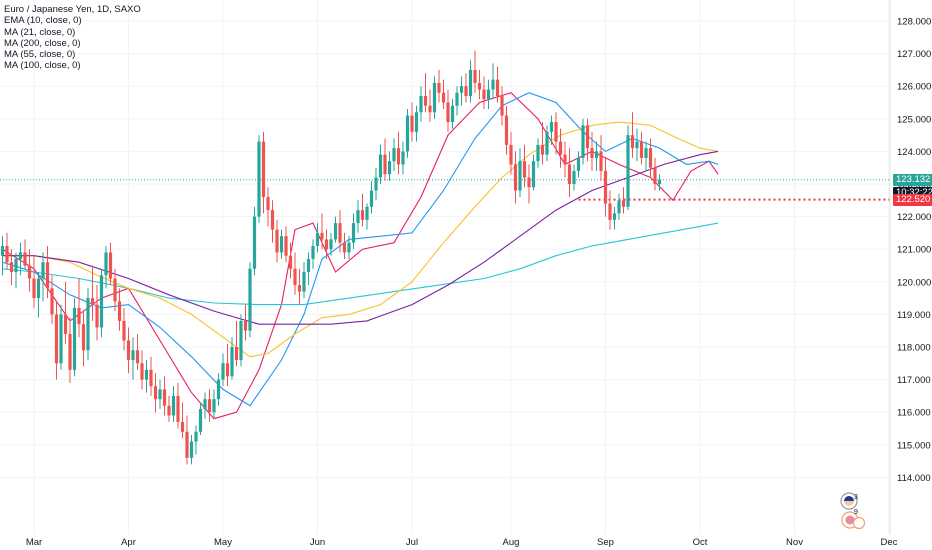 This screenshot has height=550, width=932. I want to click on chart-events: 3 9, so click(853, 511).